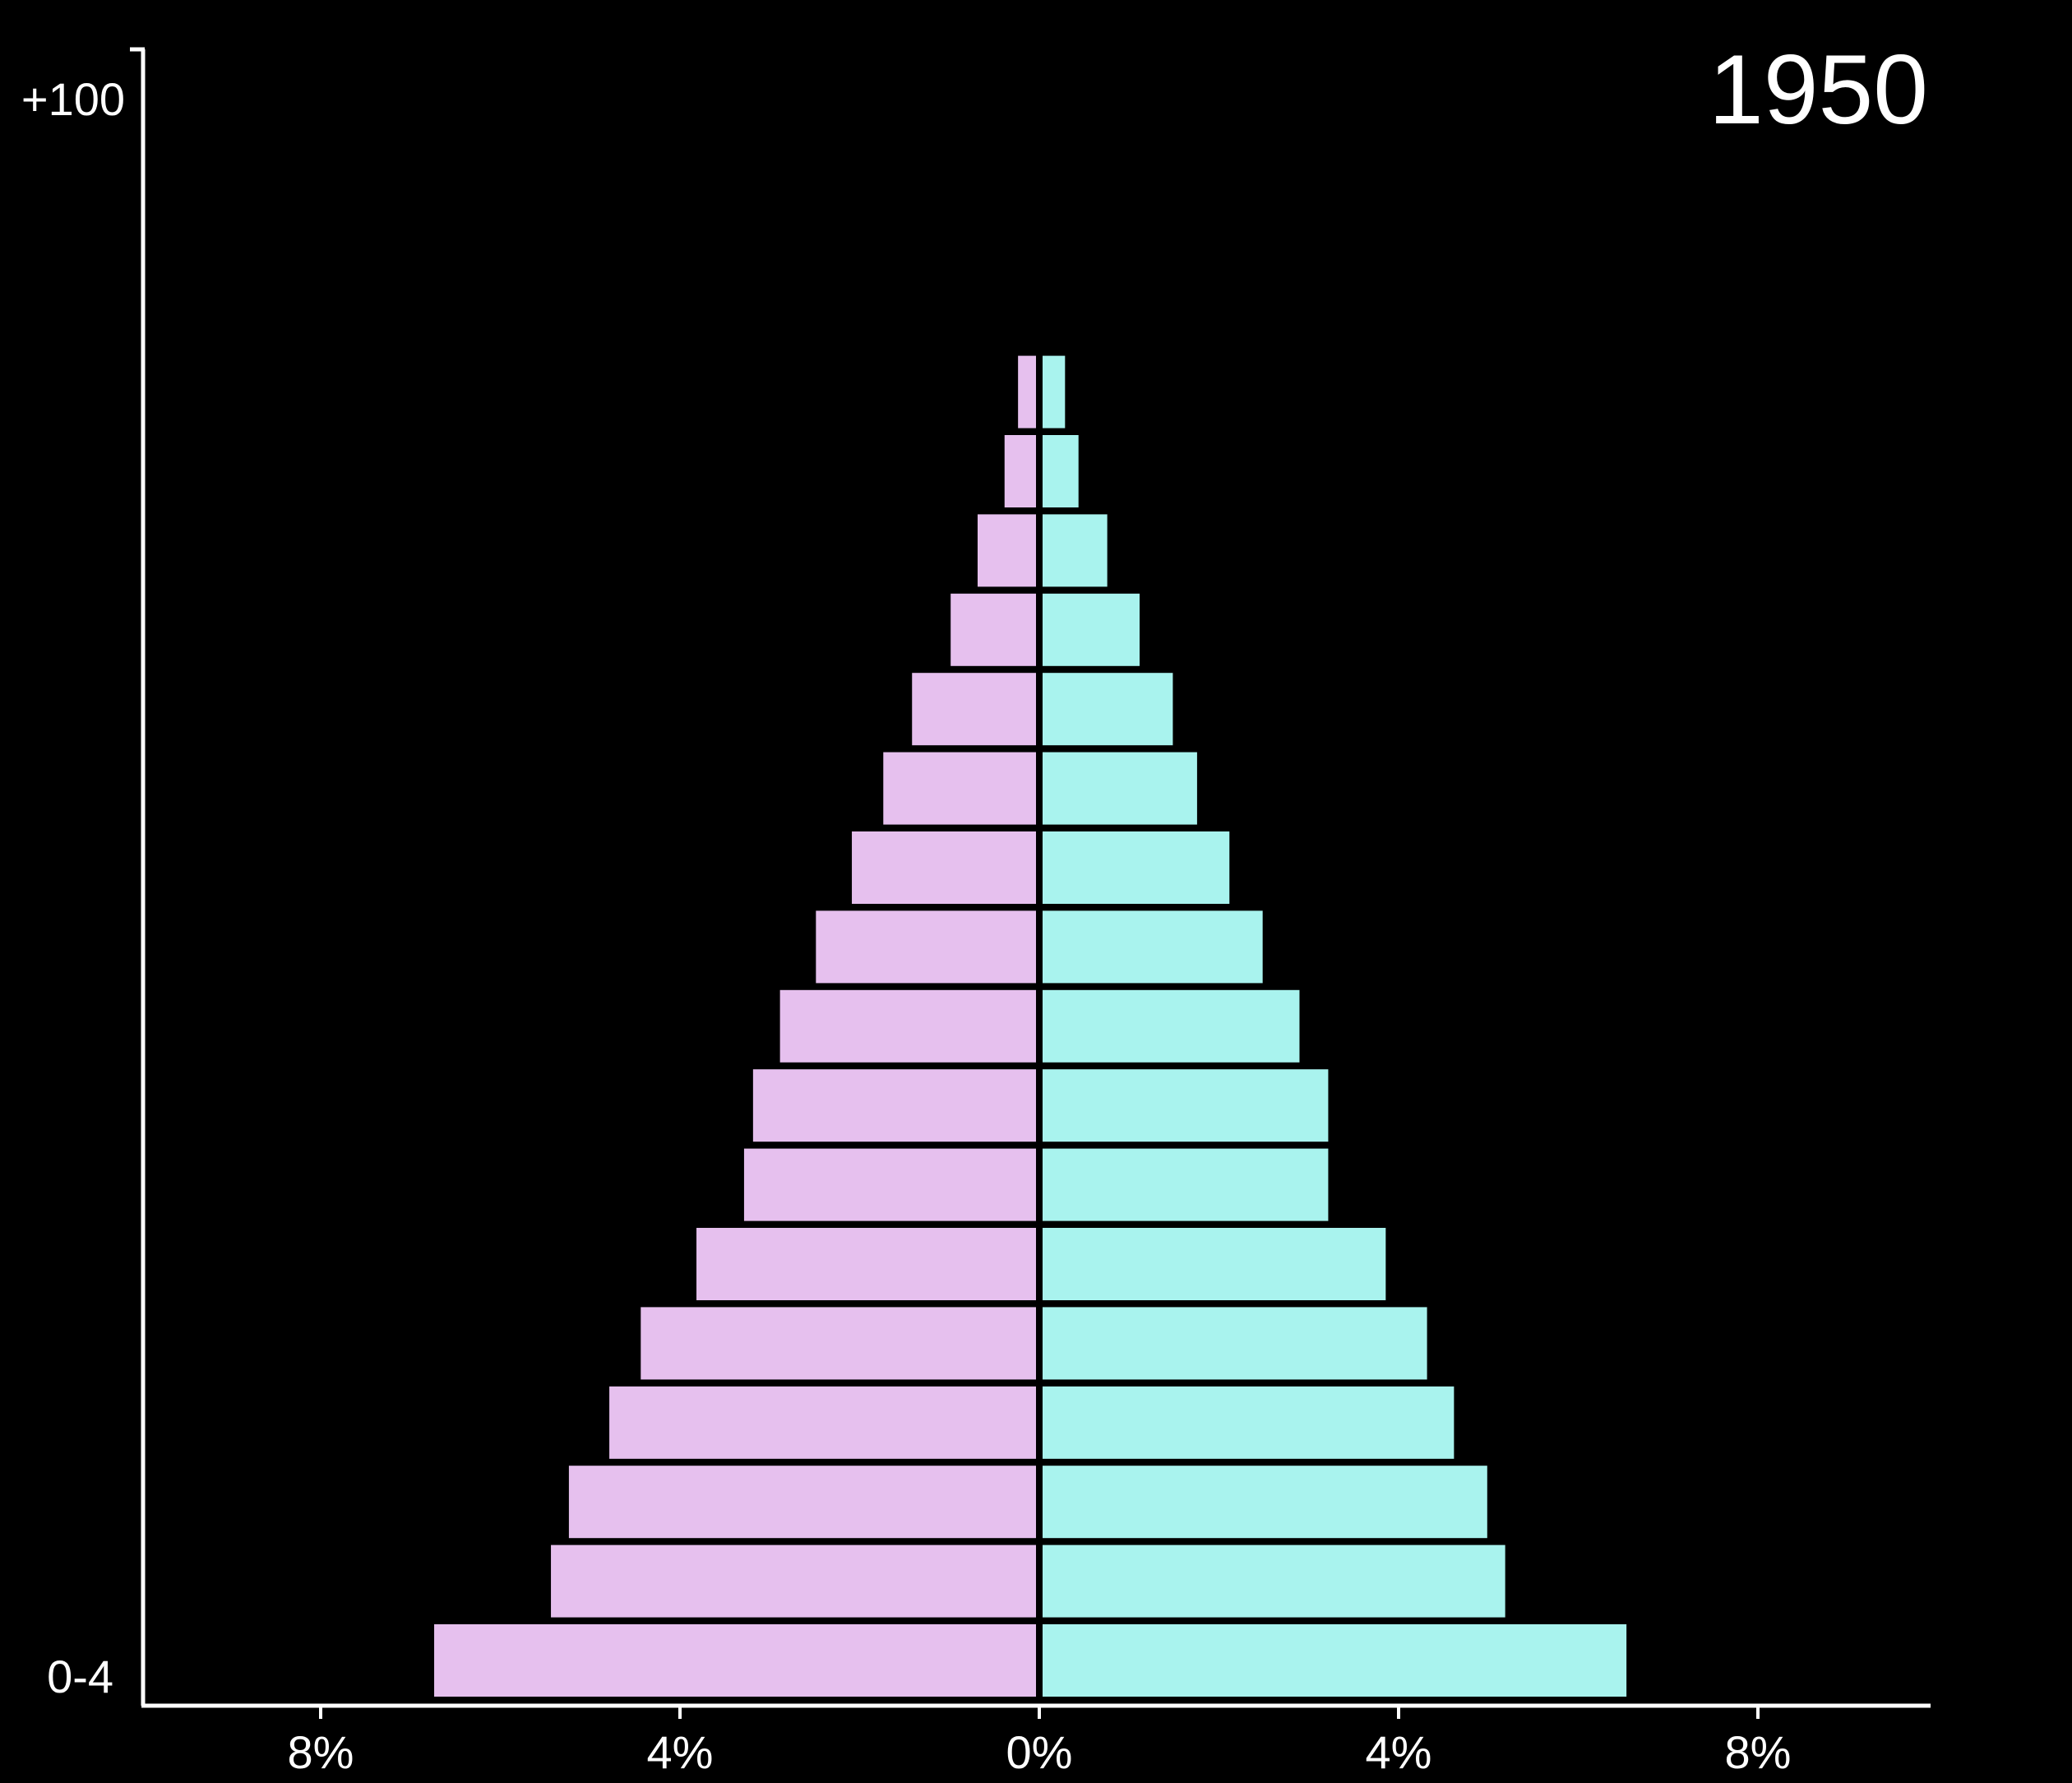  What do you see at coordinates (1758, 1752) in the screenshot?
I see `x-tick-label-4: 8%` at bounding box center [1758, 1752].